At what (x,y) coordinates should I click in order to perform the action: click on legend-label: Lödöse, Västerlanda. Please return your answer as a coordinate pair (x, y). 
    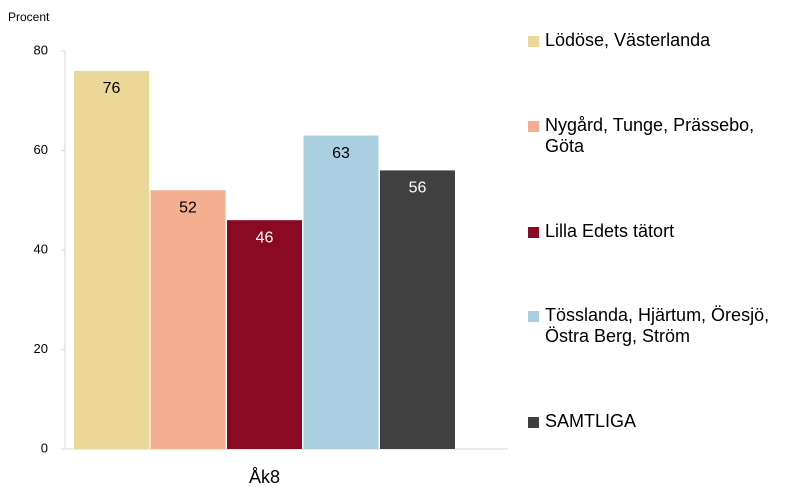
    Looking at the image, I should click on (628, 40).